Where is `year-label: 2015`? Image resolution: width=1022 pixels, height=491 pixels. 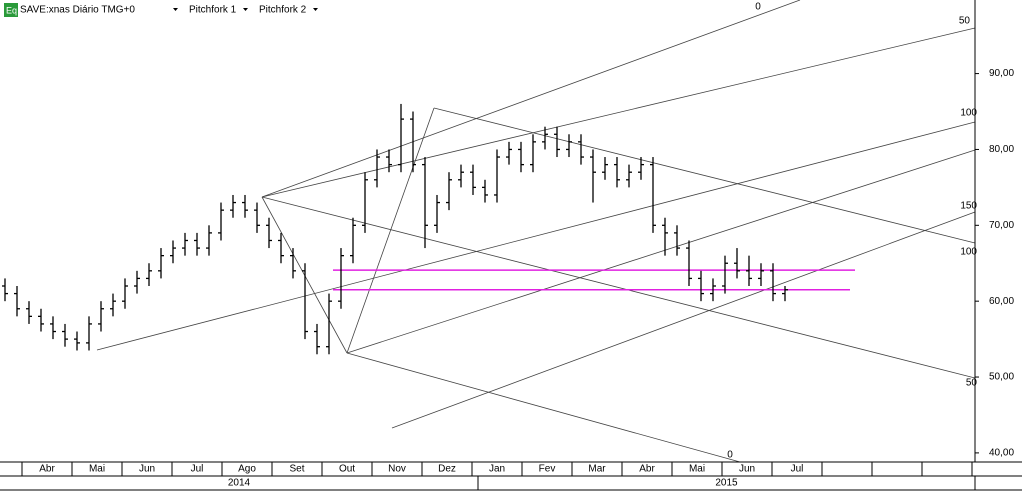 year-label: 2015 is located at coordinates (726, 483).